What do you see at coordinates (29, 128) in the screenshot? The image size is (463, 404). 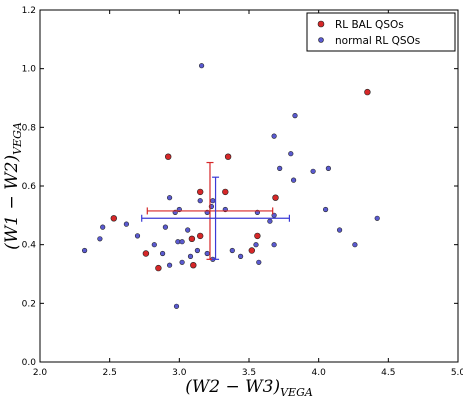 I see `y-tick-label: 0.8` at bounding box center [29, 128].